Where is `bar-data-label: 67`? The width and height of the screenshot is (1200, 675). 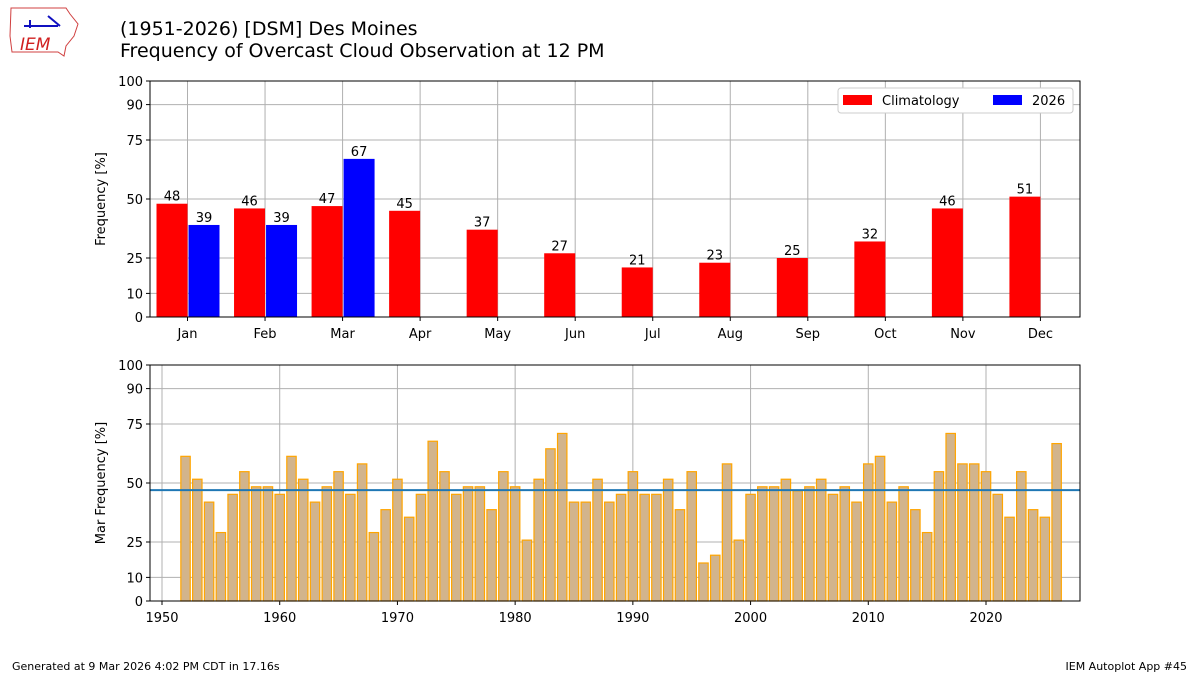 bar-data-label: 67 is located at coordinates (359, 152).